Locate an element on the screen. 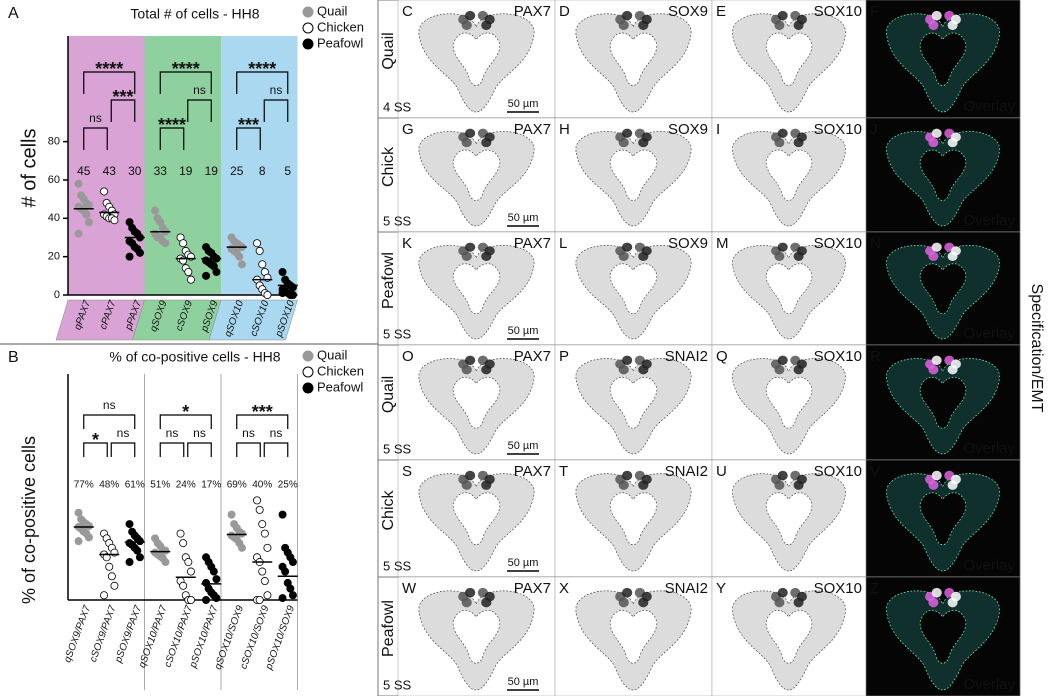 Image resolution: width=1050 pixels, height=696 pixels. micrograph: S PAX7 is located at coordinates (476, 518).